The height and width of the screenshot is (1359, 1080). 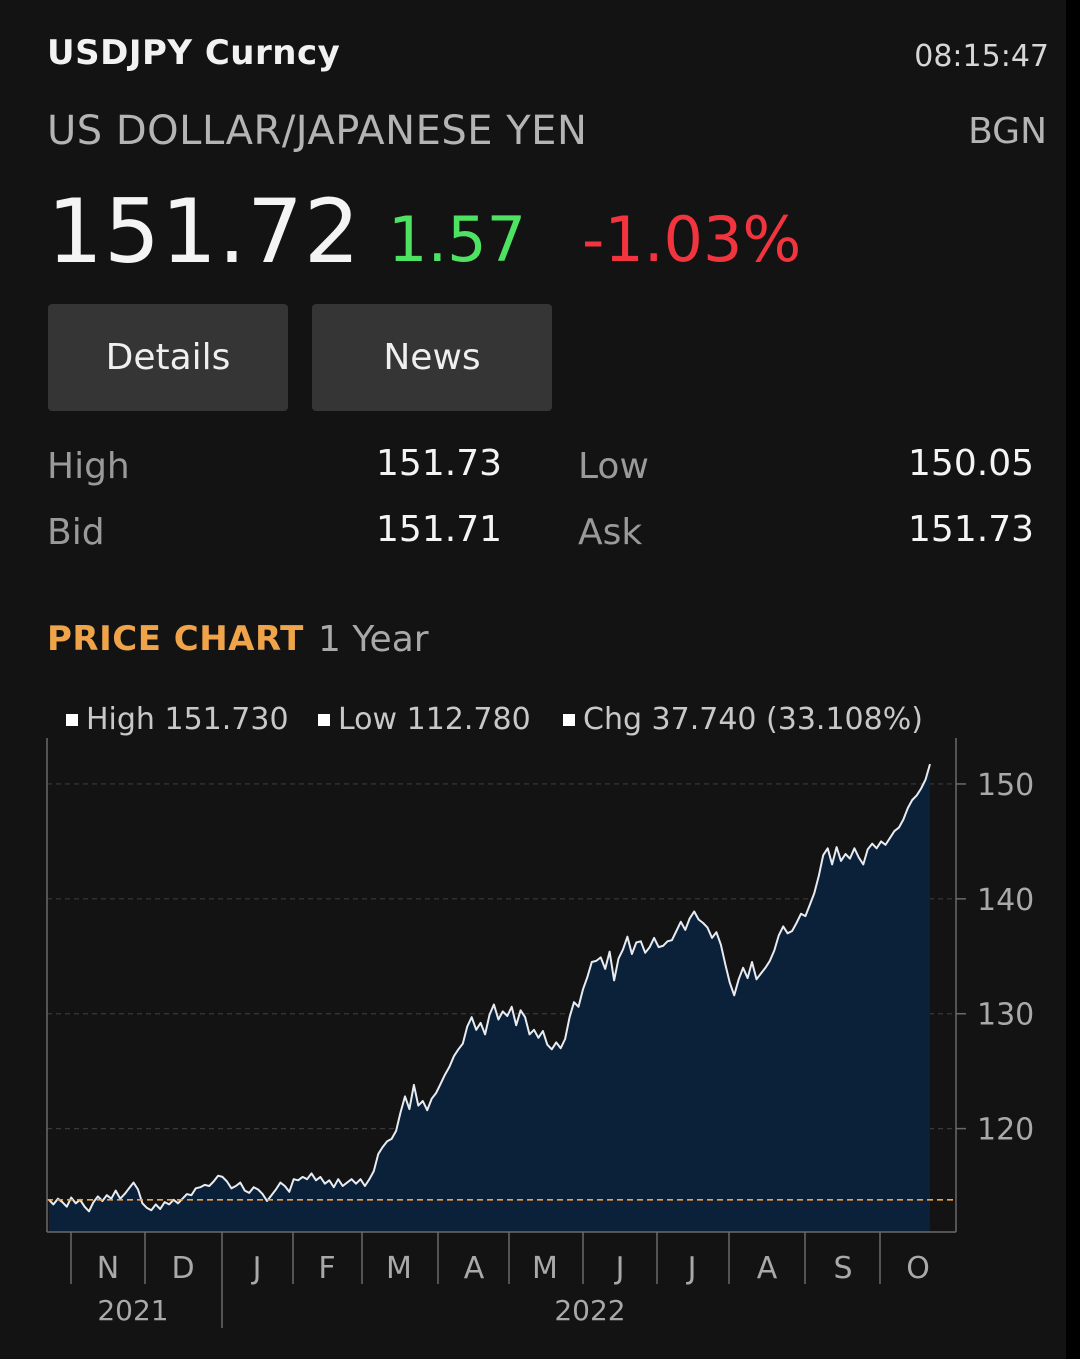 I want to click on month-label: O, so click(x=918, y=1268).